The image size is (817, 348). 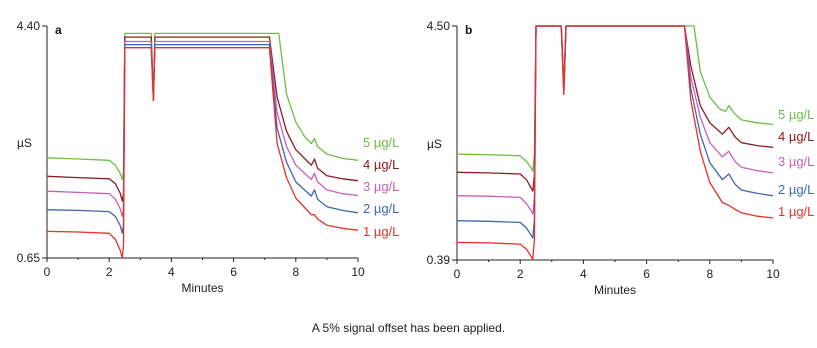 I want to click on y-tick-label: 0.39, so click(x=439, y=260).